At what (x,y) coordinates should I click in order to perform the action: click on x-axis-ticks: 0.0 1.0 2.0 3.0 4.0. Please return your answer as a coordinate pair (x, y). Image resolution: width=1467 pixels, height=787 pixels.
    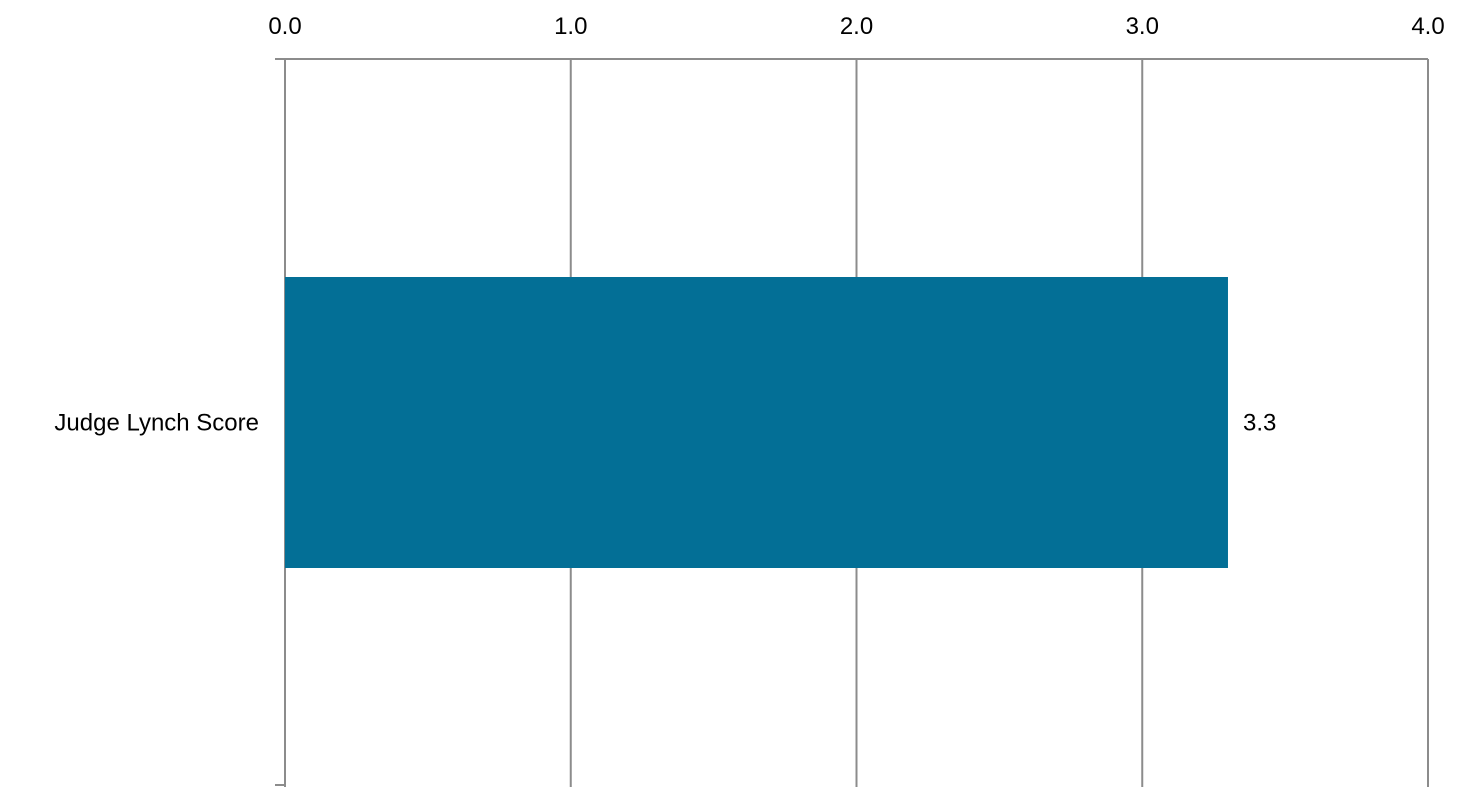
    Looking at the image, I should click on (856, 26).